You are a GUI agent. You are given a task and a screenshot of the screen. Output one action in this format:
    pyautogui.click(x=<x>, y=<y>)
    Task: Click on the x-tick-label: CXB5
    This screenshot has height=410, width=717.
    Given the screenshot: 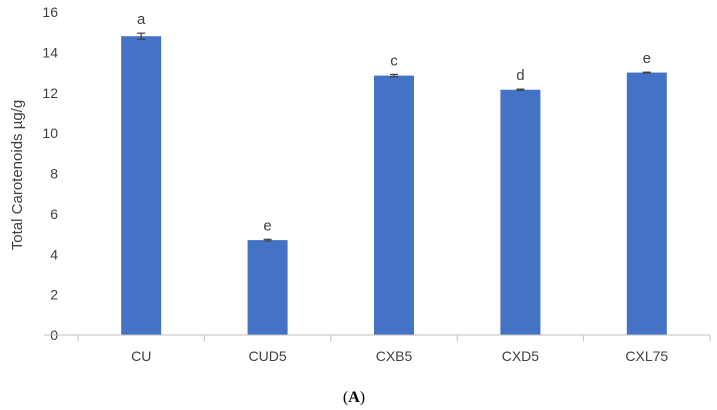 What is the action you would take?
    pyautogui.click(x=394, y=356)
    